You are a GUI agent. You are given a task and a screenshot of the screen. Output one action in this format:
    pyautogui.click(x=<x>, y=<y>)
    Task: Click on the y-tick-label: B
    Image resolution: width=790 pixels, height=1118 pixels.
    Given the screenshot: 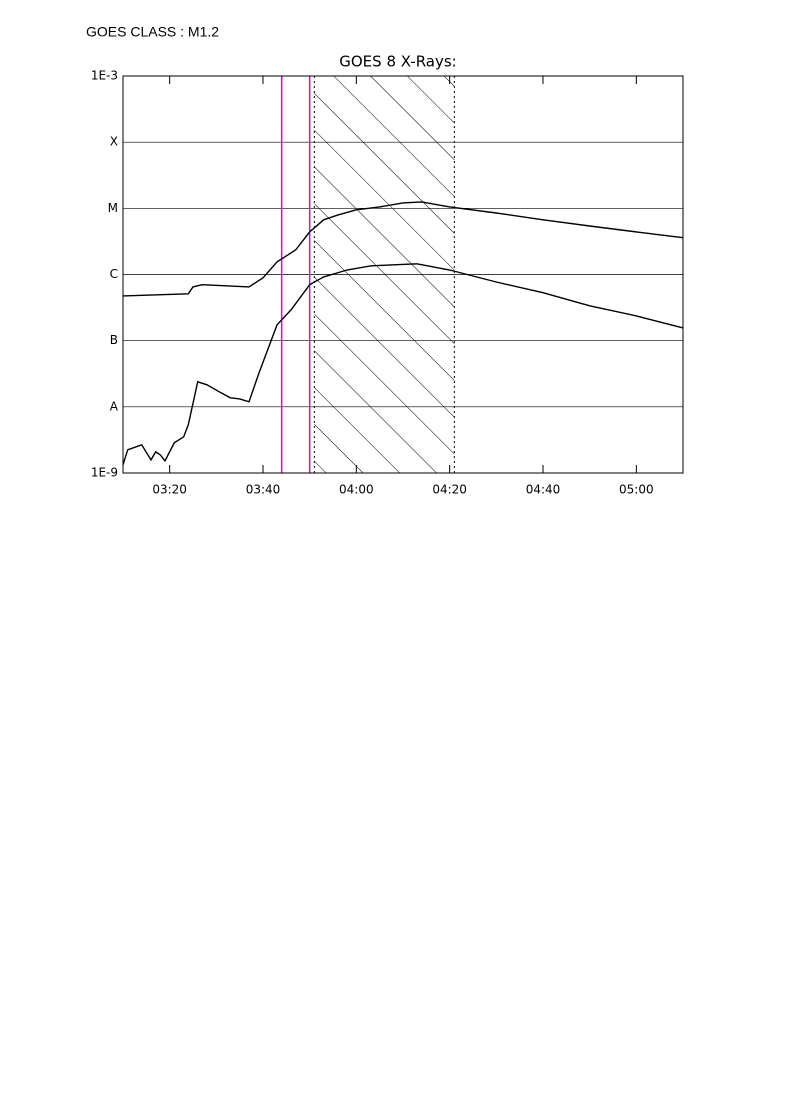 What is the action you would take?
    pyautogui.click(x=114, y=340)
    